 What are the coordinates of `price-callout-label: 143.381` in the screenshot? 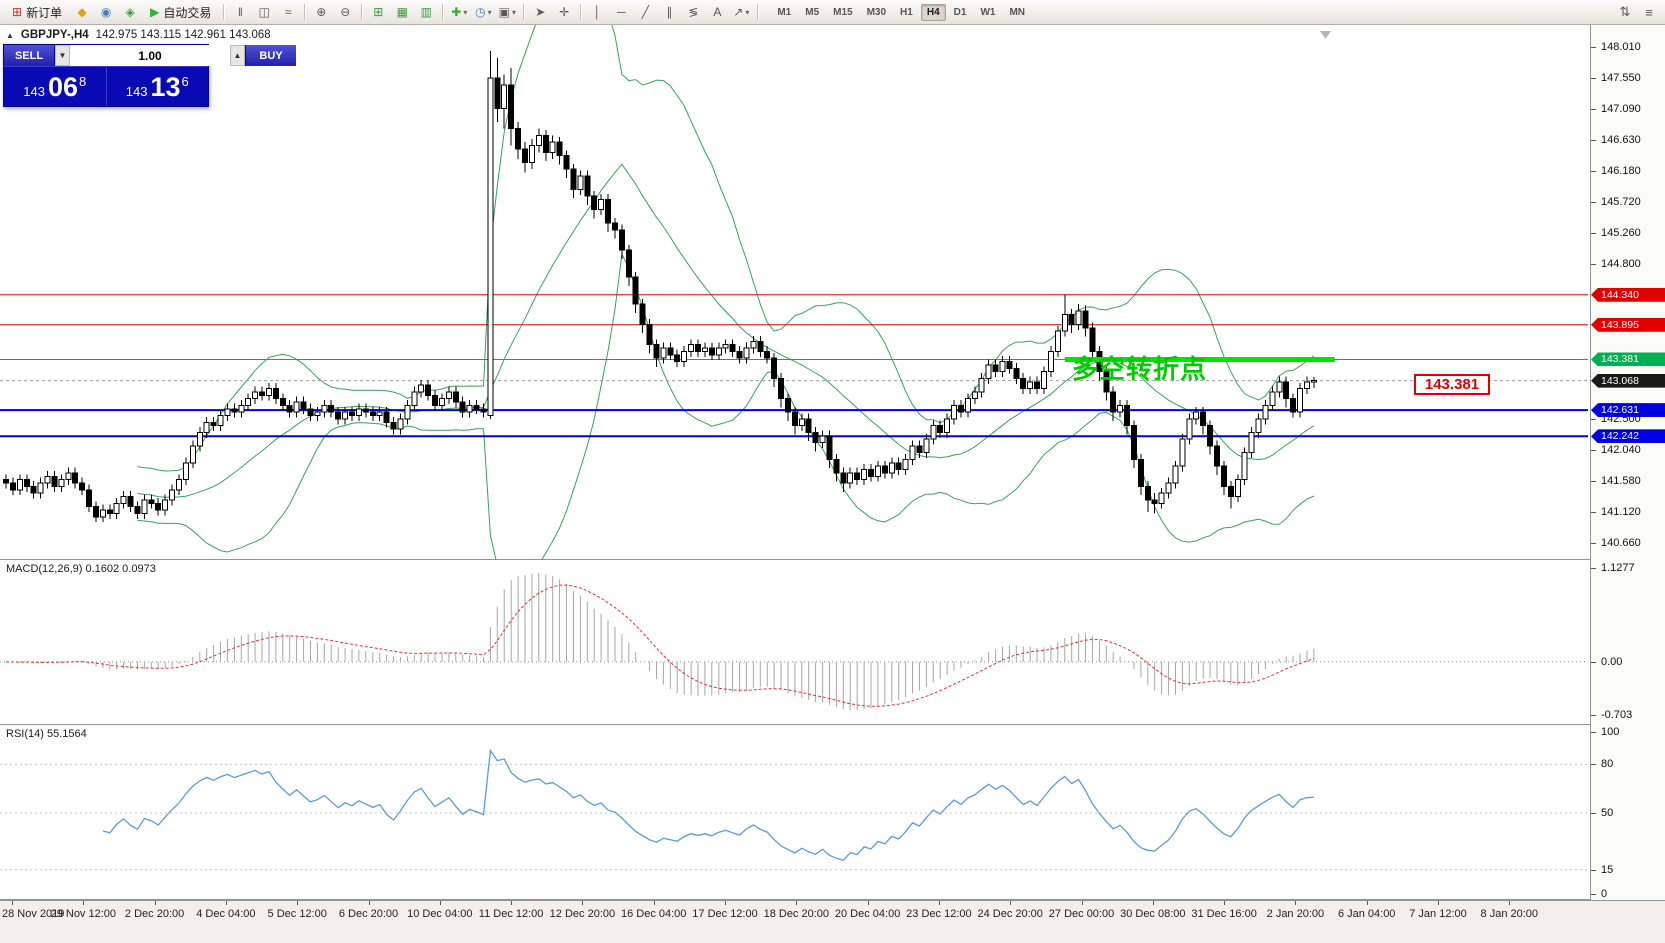 It's located at (1452, 384).